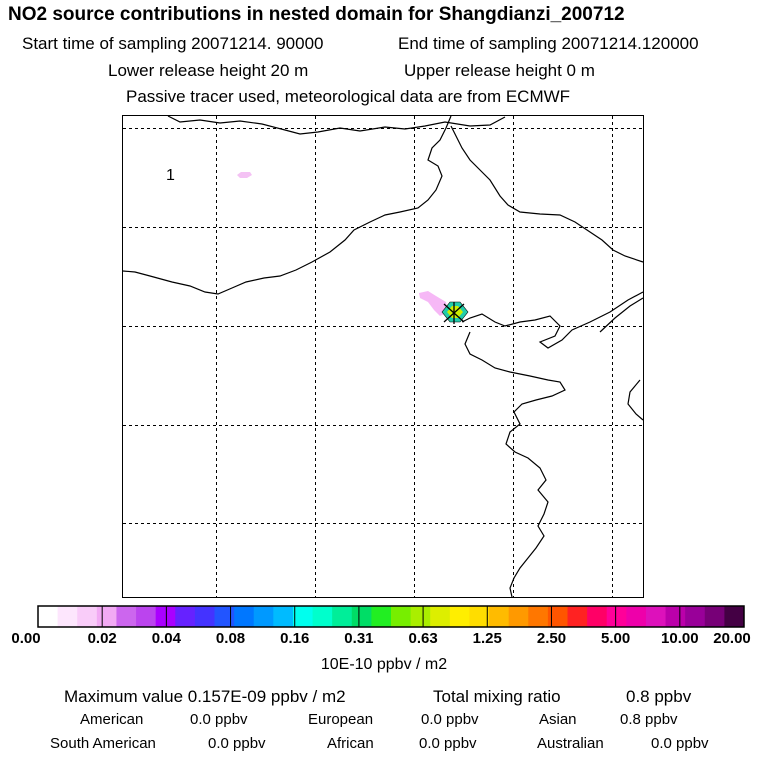 This screenshot has width=768, height=768. I want to click on plume-patch-source, so click(433, 303).